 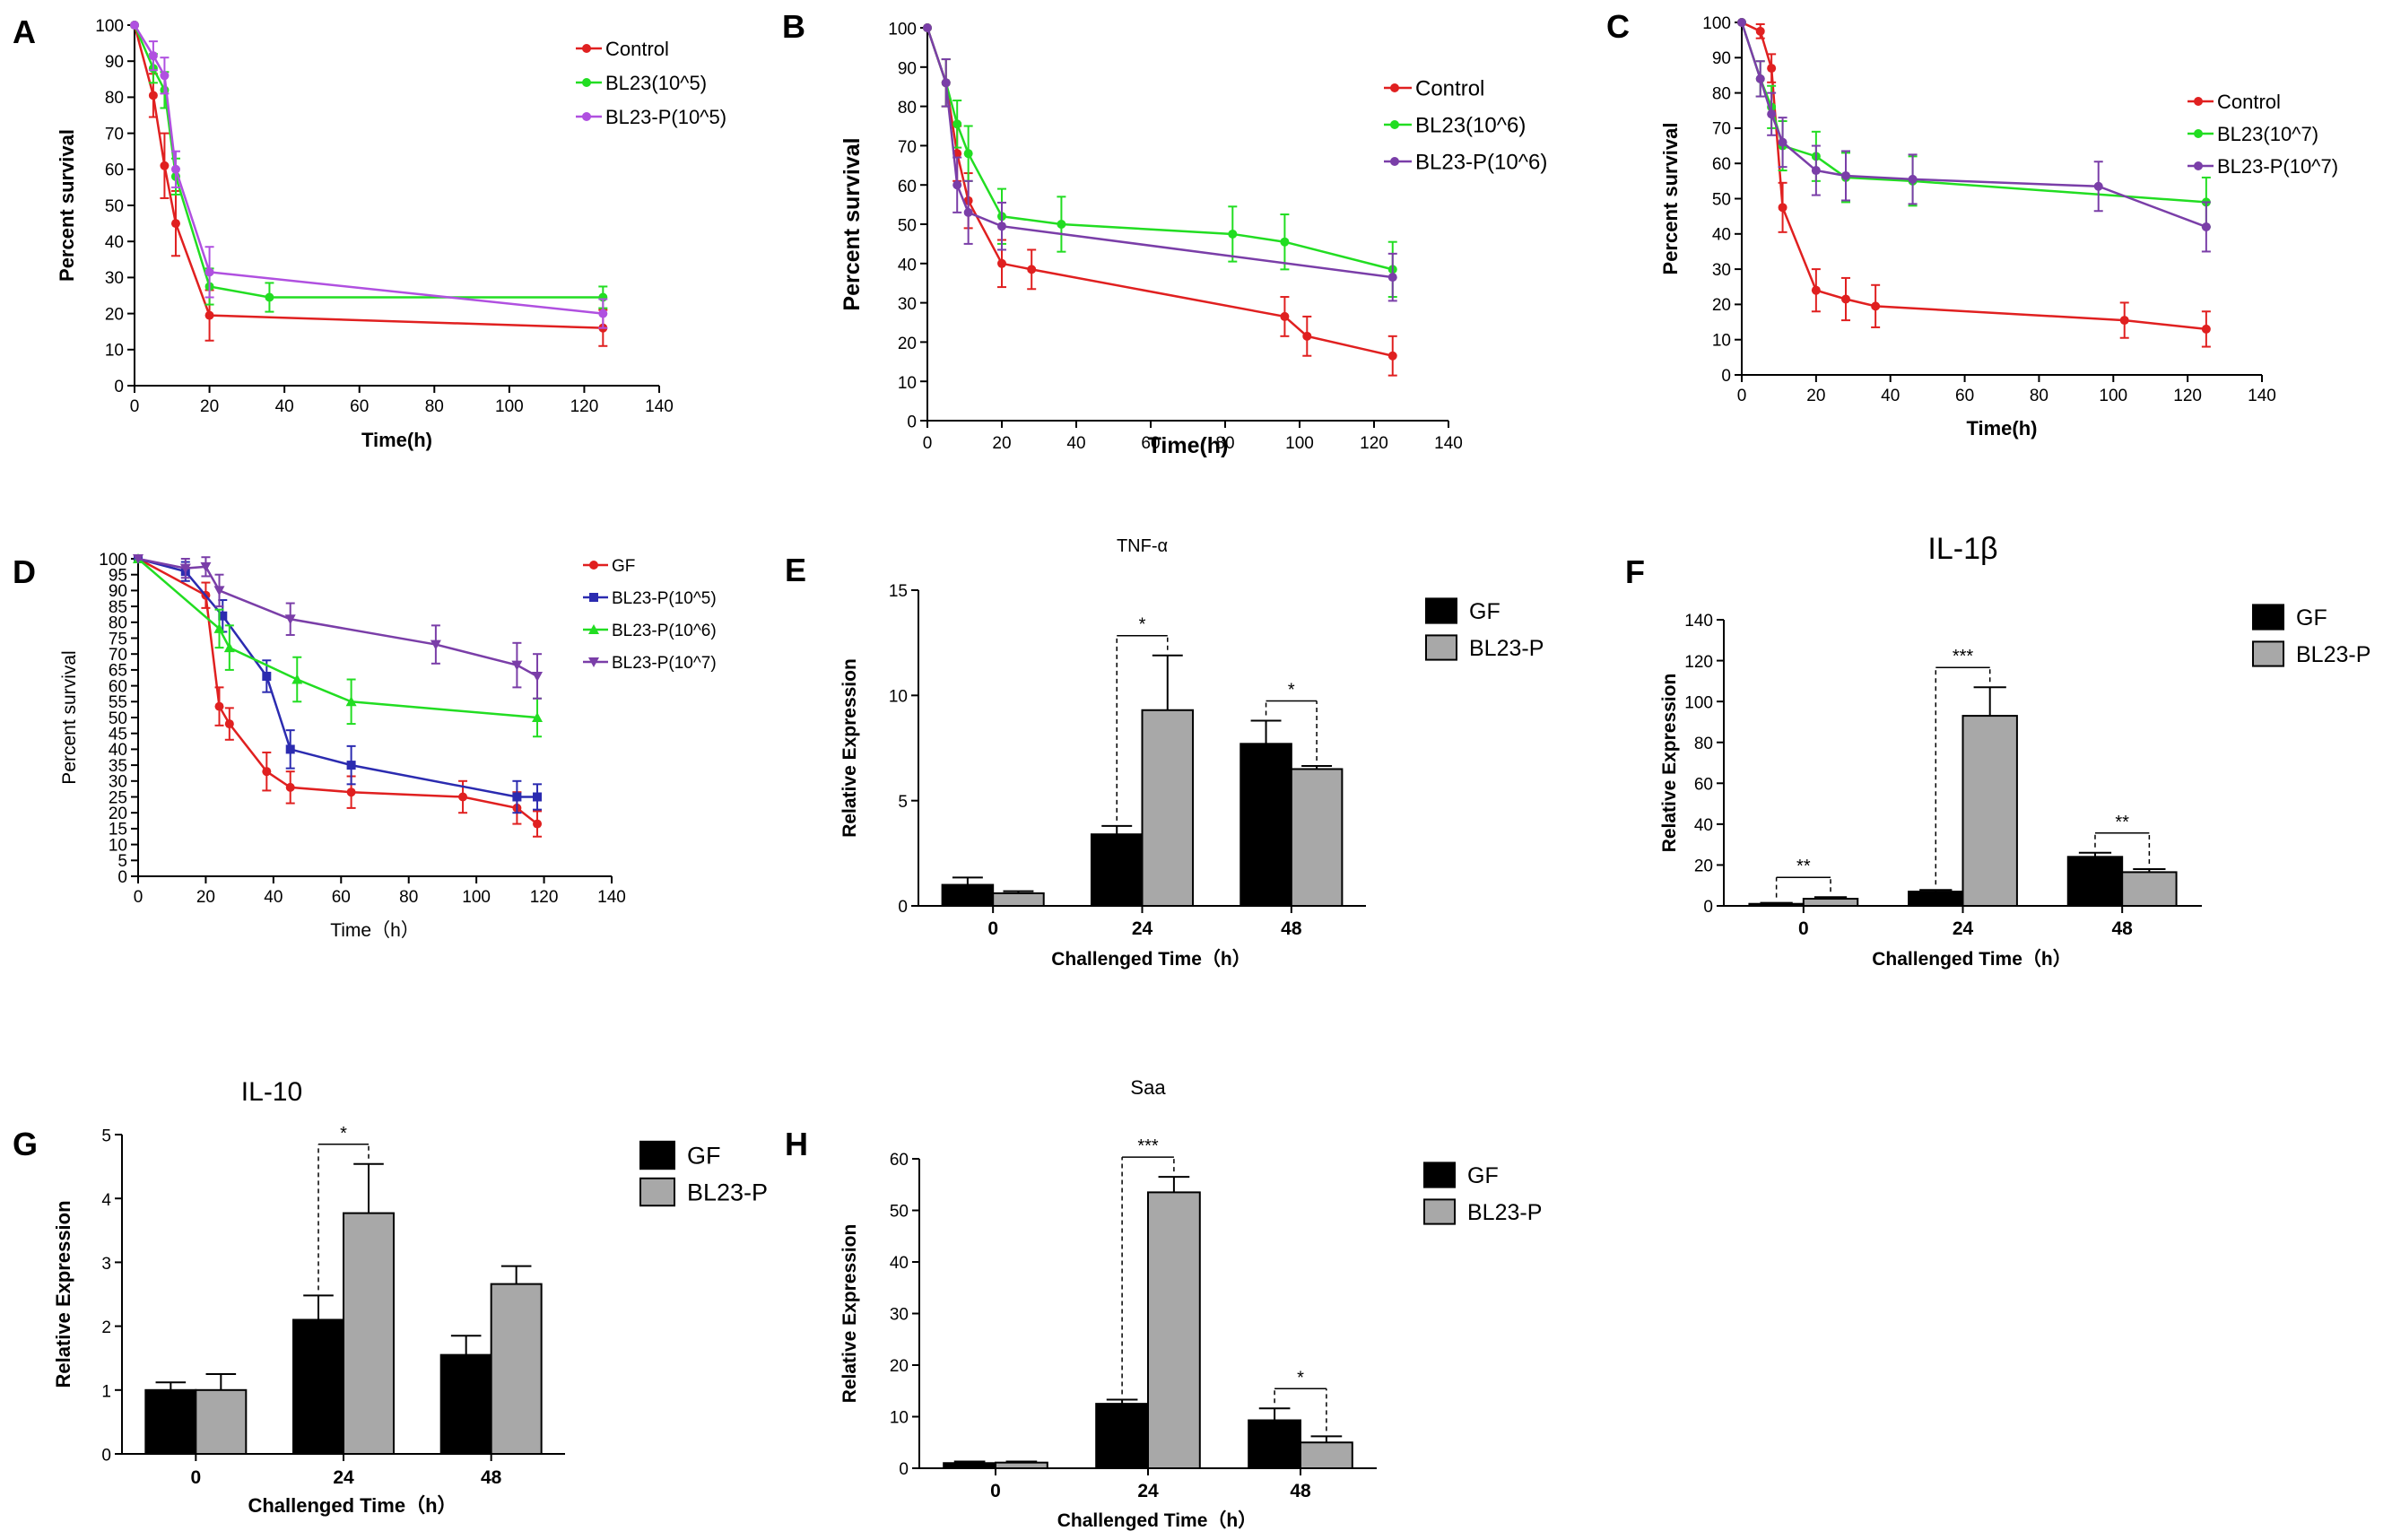 I want to click on x-tick-label: 24, so click(x=1143, y=928).